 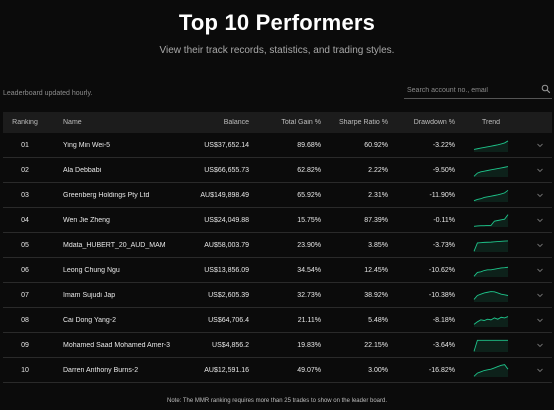 What do you see at coordinates (226, 220) in the screenshot?
I see `balance-cell: US$24,049.88` at bounding box center [226, 220].